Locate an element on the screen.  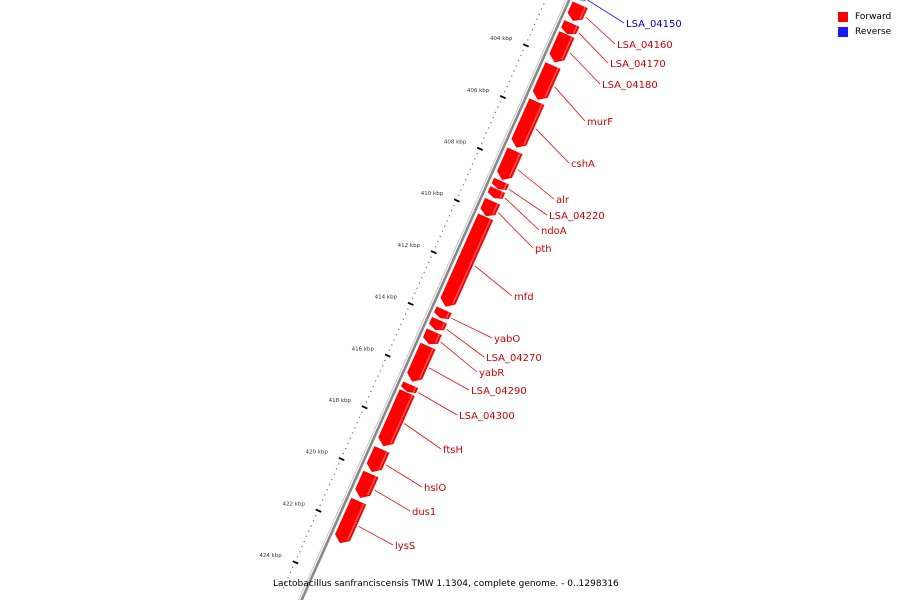
gene-label-lyss: lysS is located at coordinates (405, 546).